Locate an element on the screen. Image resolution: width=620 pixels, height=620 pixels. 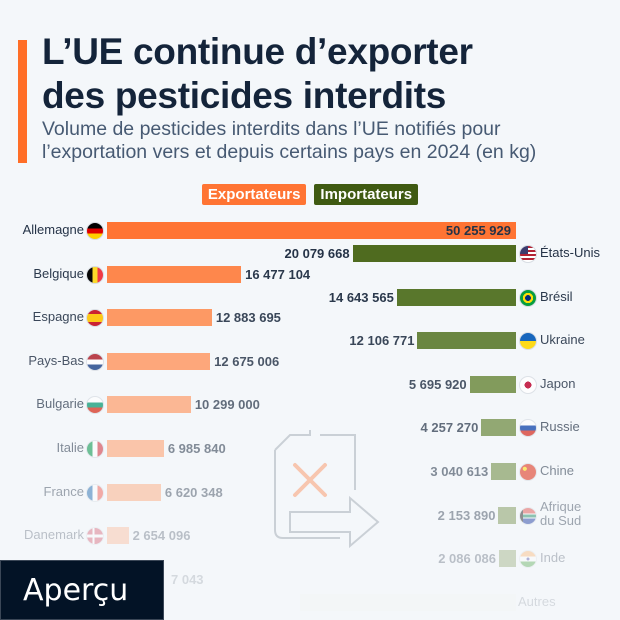
exporter-row: Allemagne 50 255 929 is located at coordinates (310, 231).